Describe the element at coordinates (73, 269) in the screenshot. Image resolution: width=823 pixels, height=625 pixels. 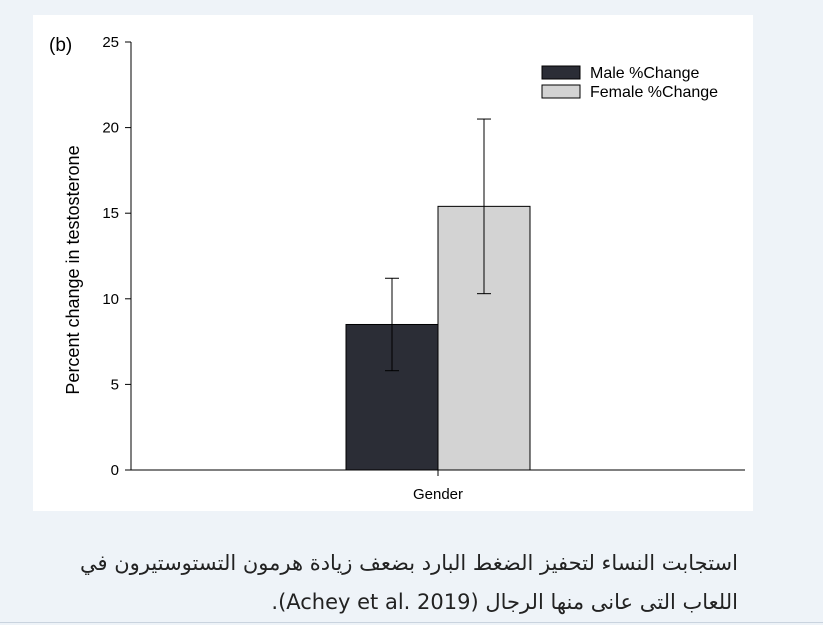
I see `y-axis-title: Percent change in testosterone` at that location.